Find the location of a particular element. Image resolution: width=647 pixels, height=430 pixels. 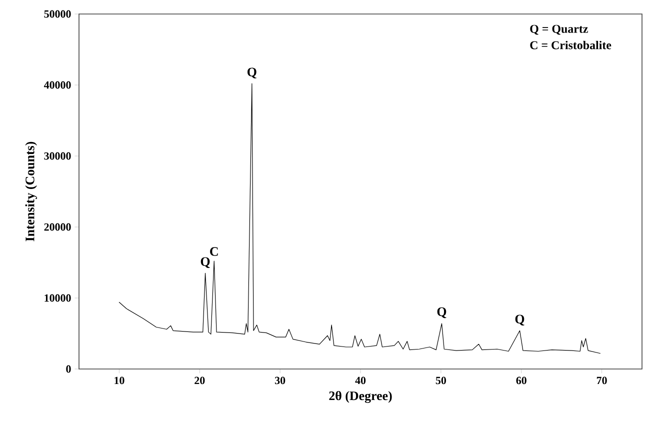

y-axis-title: Intensity (Counts) is located at coordinates (31, 192).